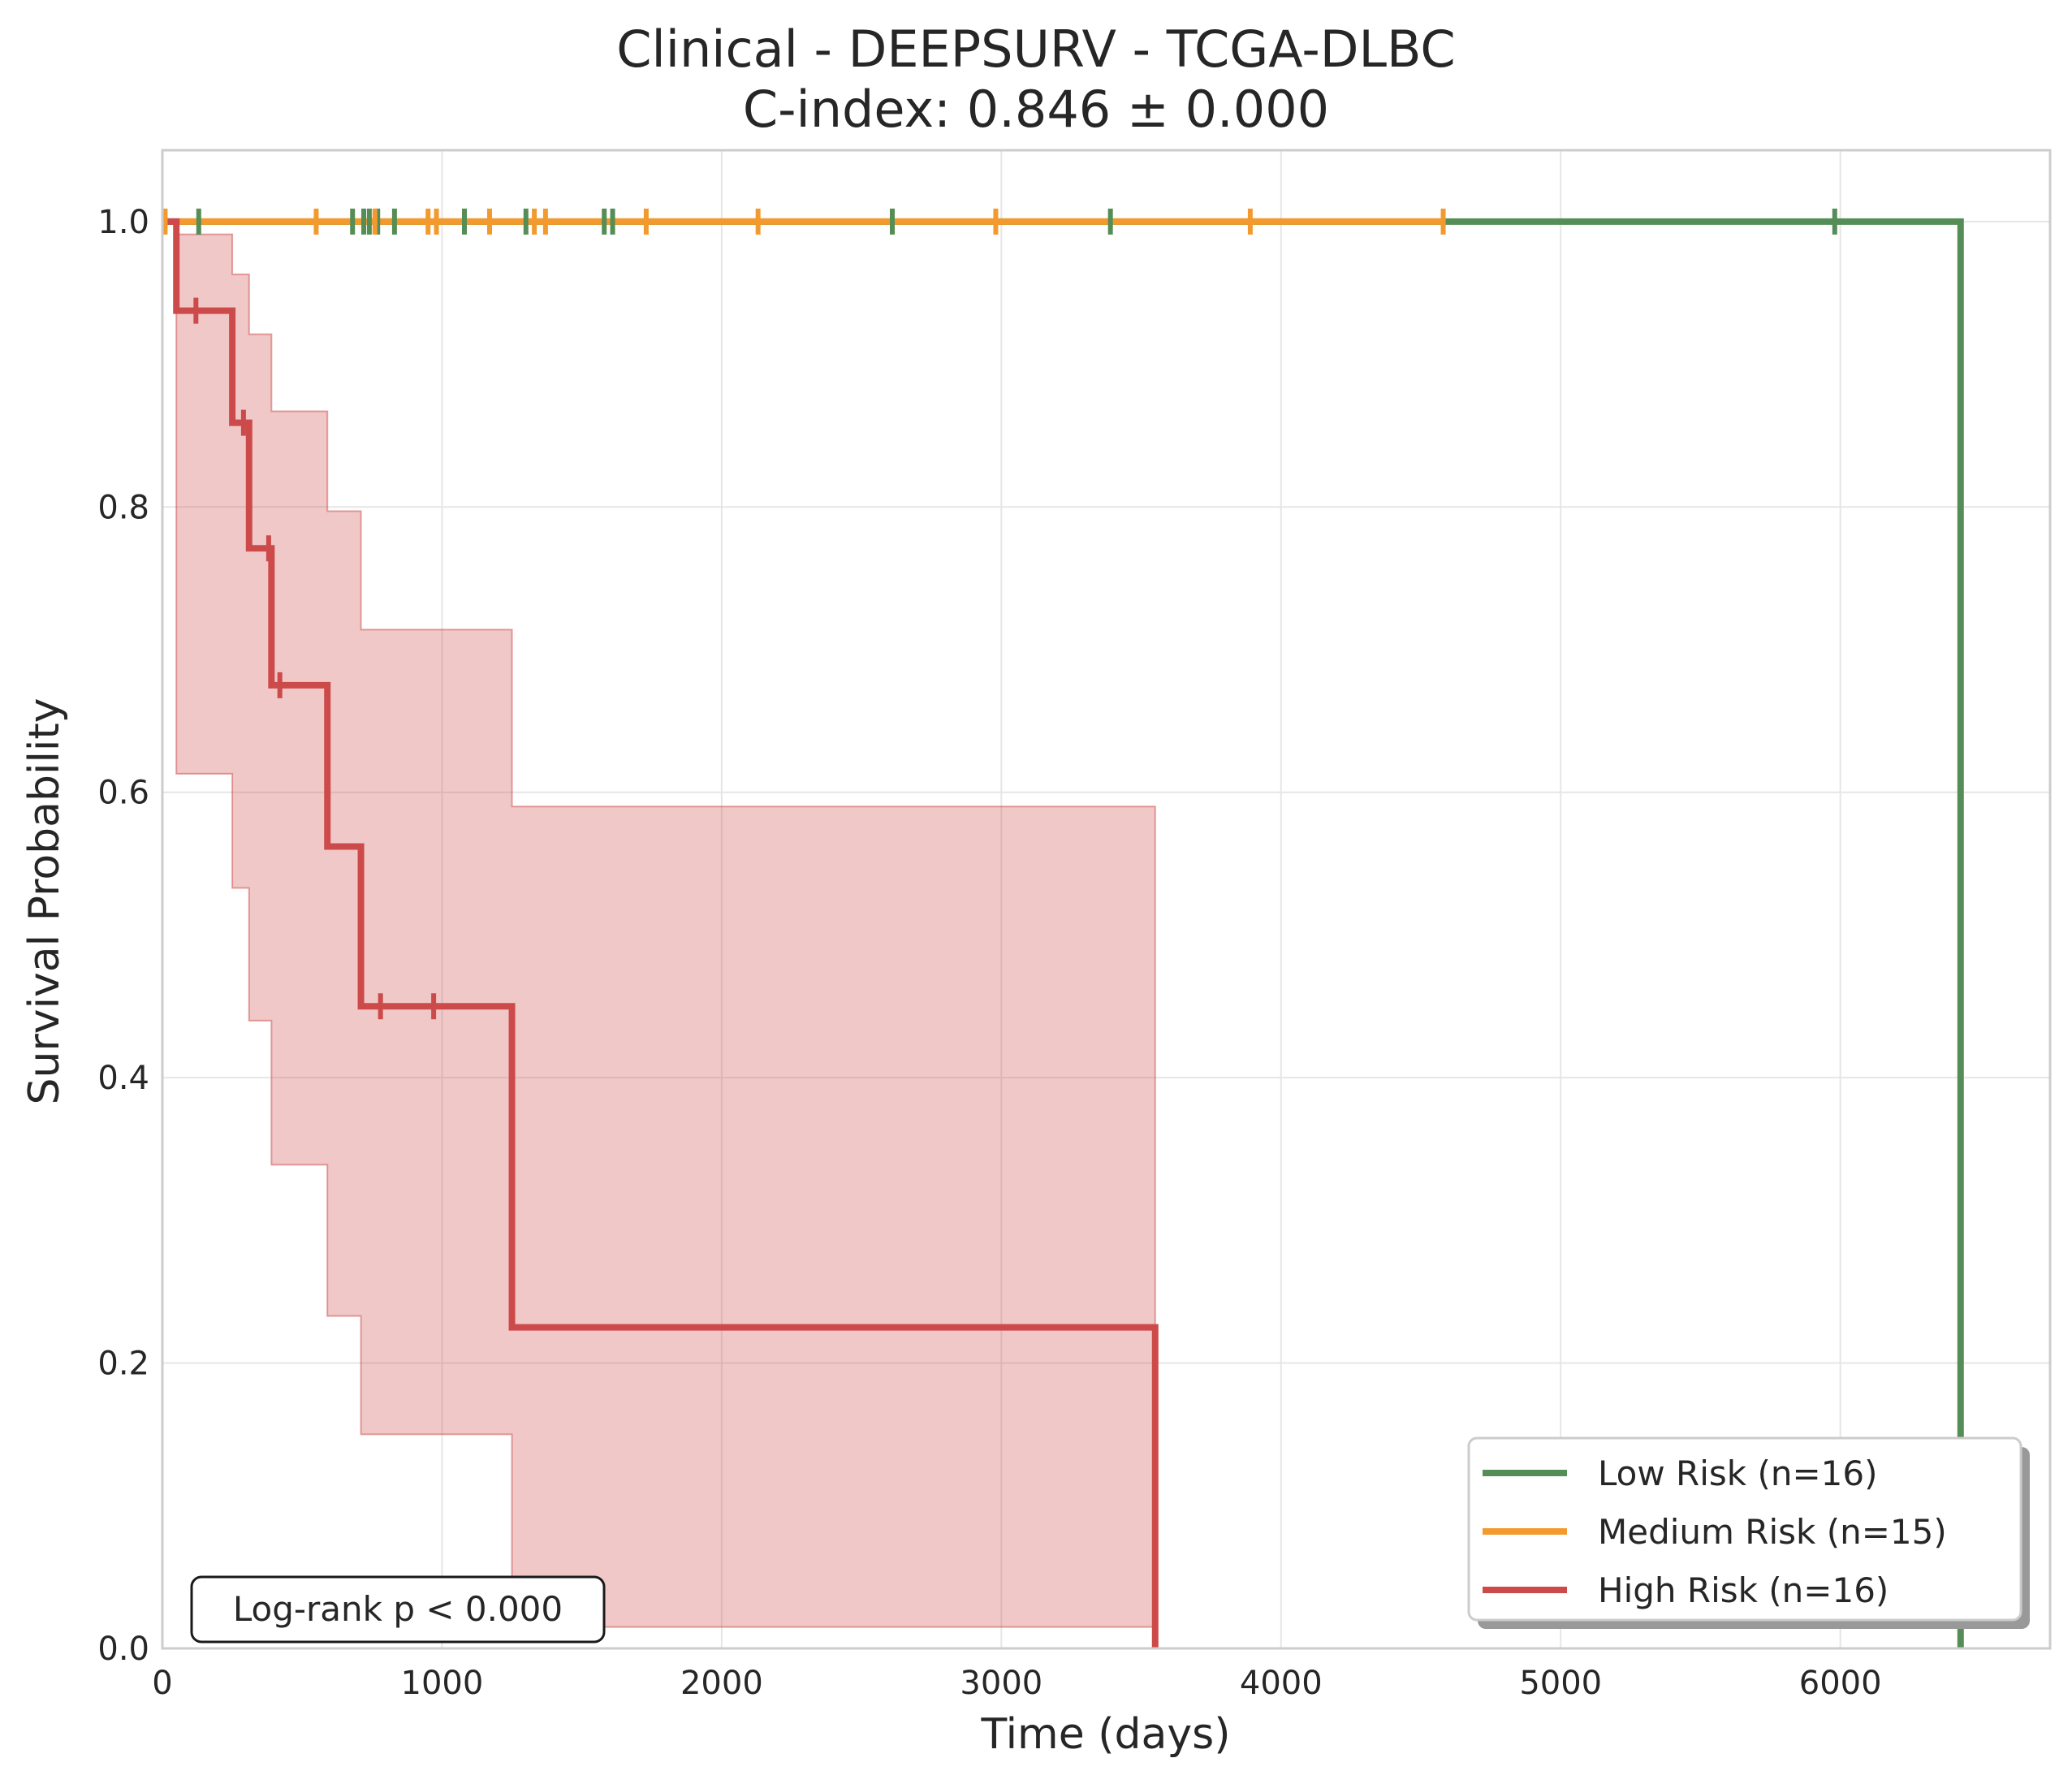 Image resolution: width=2072 pixels, height=1784 pixels. I want to click on y-tick-label: 0.6, so click(123, 793).